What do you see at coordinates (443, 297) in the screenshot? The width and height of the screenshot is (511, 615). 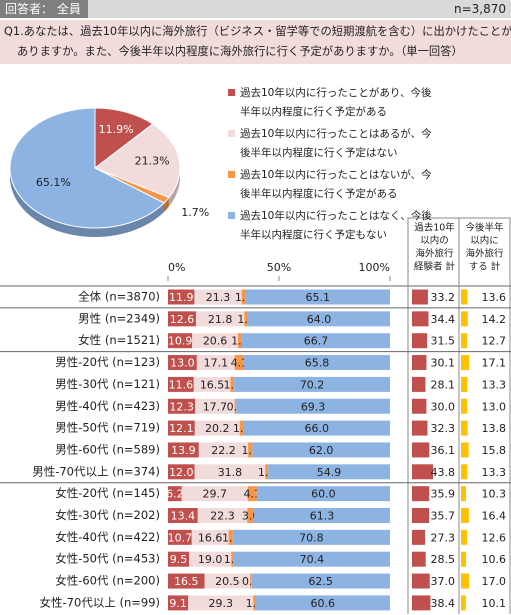 I see `summary-label: 33.2` at bounding box center [443, 297].